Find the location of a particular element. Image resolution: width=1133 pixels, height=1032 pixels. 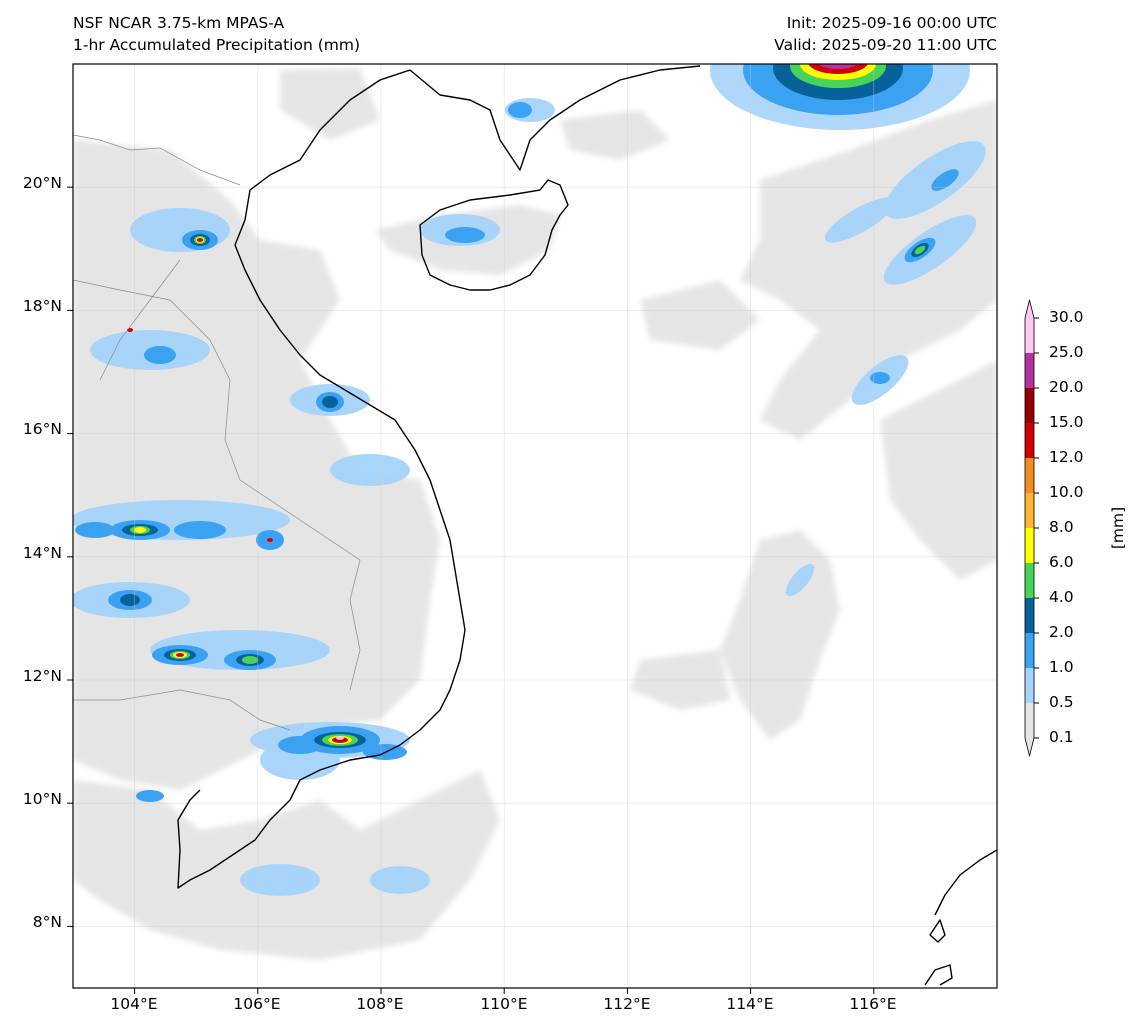

colorbar-label-3: 2.0 is located at coordinates (1061, 632).